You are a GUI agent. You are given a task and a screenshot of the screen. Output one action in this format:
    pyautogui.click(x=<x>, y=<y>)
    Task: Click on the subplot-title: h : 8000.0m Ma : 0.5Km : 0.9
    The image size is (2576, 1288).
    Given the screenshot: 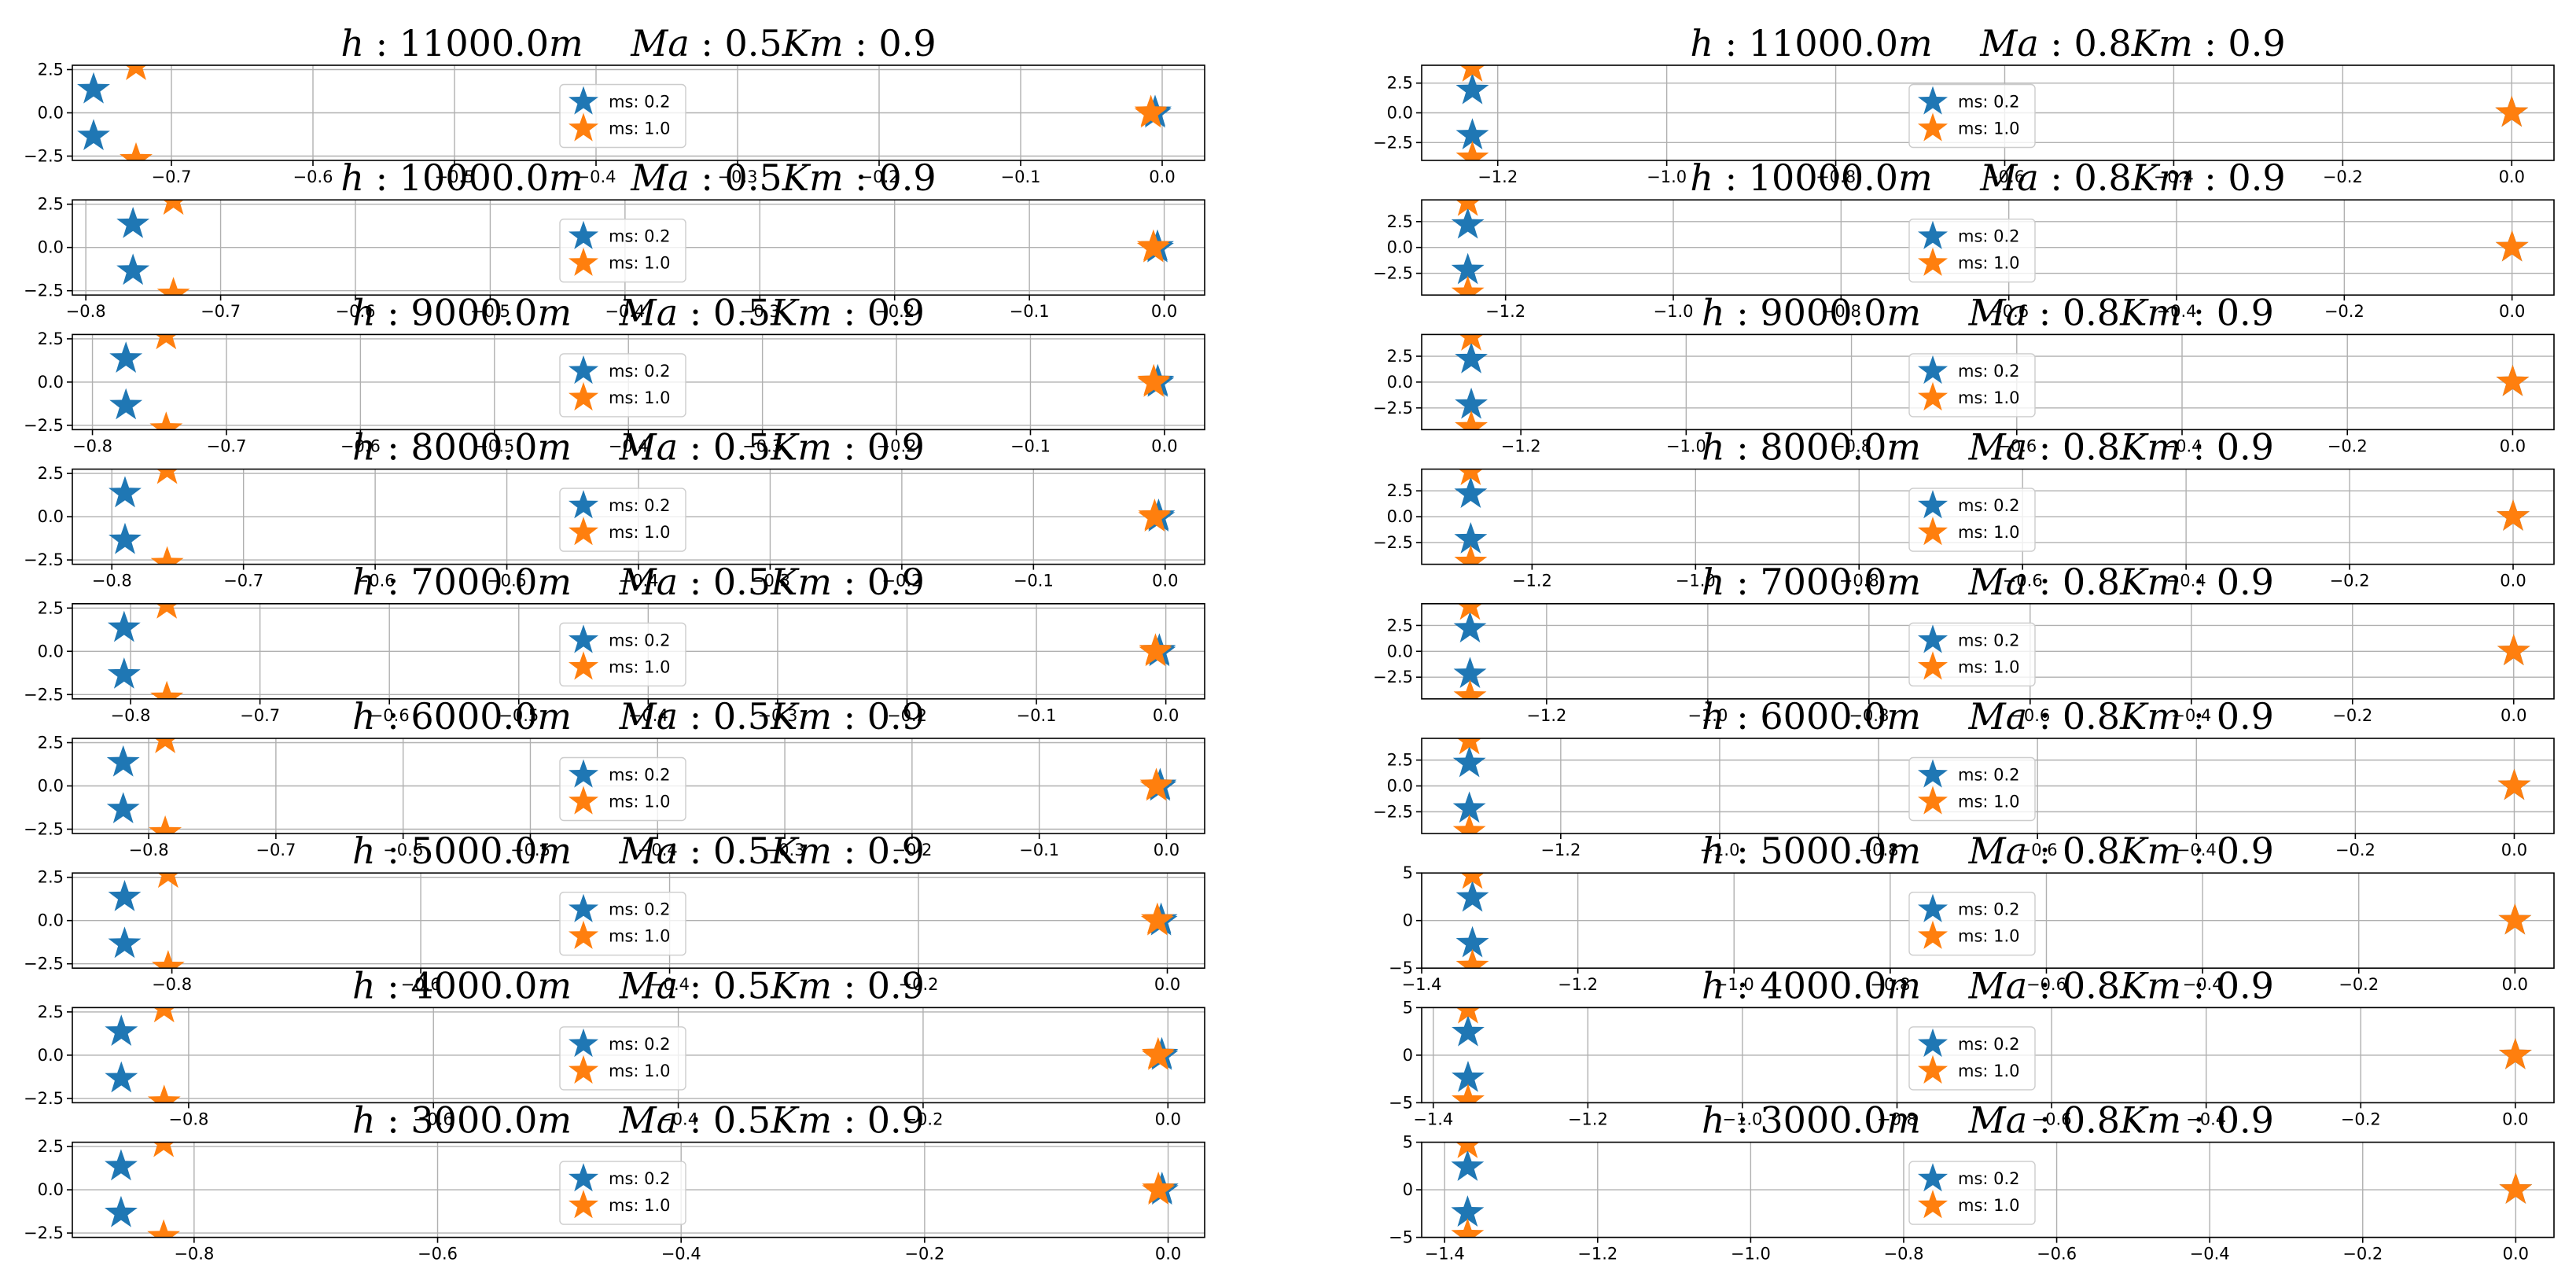 What is the action you would take?
    pyautogui.click(x=638, y=447)
    